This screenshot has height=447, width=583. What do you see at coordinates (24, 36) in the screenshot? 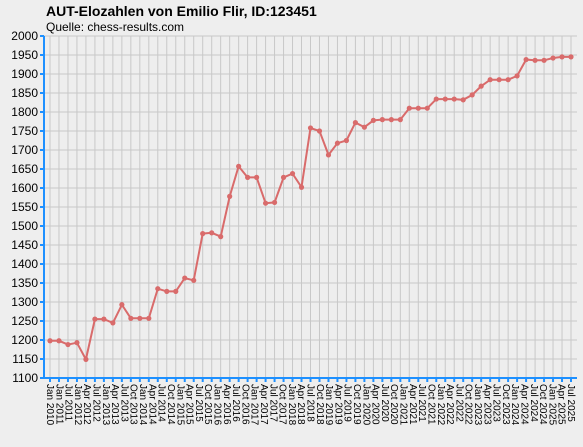
I see `y-tick-label: 2000` at bounding box center [24, 36].